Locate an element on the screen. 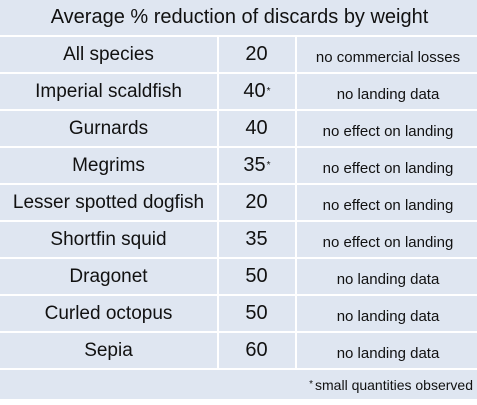 The width and height of the screenshot is (477, 405). value-cell: 35 is located at coordinates (257, 239).